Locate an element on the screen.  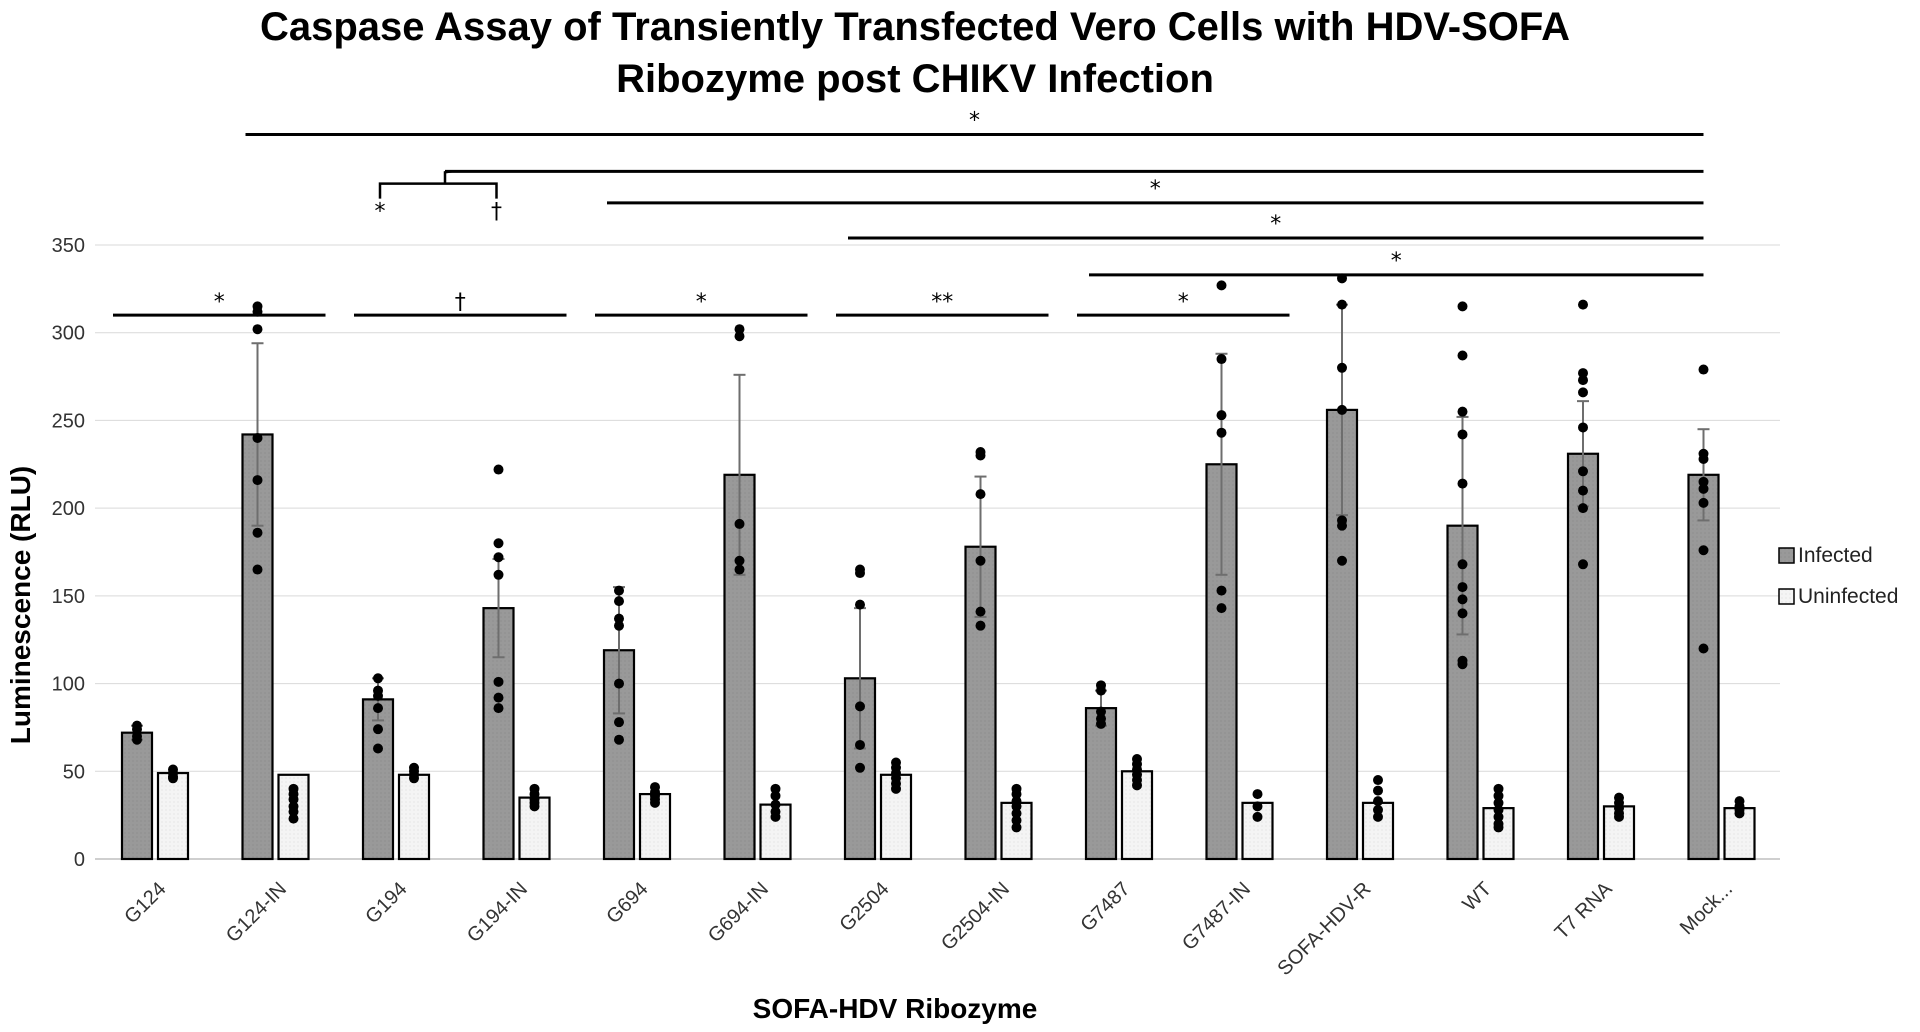
x-tick-label: G194-IN is located at coordinates (497, 912).